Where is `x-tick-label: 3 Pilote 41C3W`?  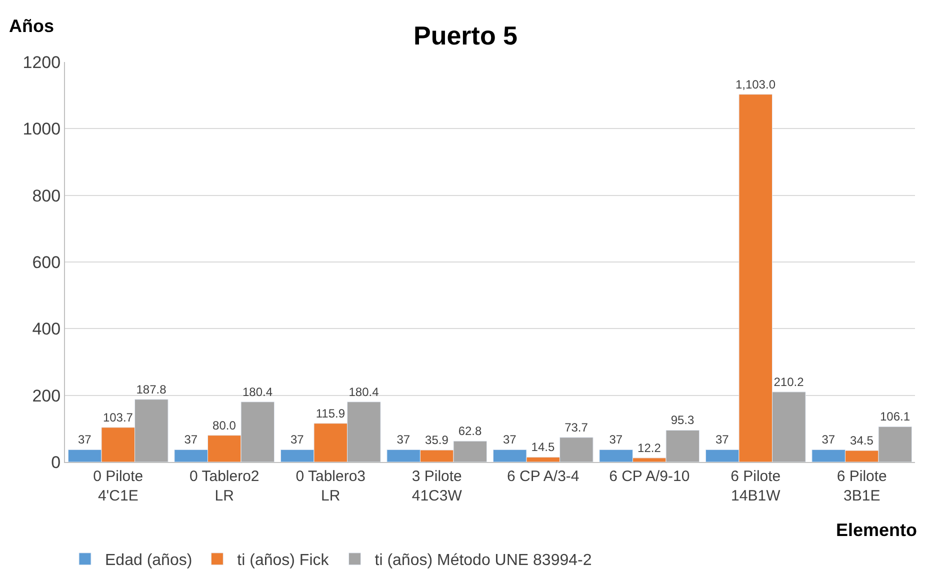 x-tick-label: 3 Pilote 41C3W is located at coordinates (437, 486).